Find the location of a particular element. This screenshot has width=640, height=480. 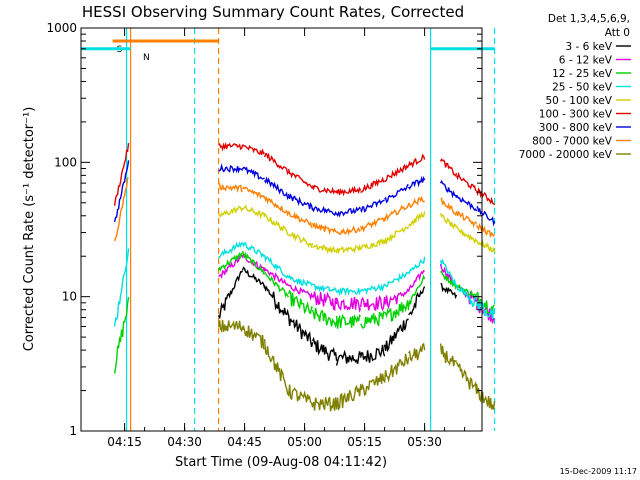

series-line-3-6-keV is located at coordinates (337, 316).